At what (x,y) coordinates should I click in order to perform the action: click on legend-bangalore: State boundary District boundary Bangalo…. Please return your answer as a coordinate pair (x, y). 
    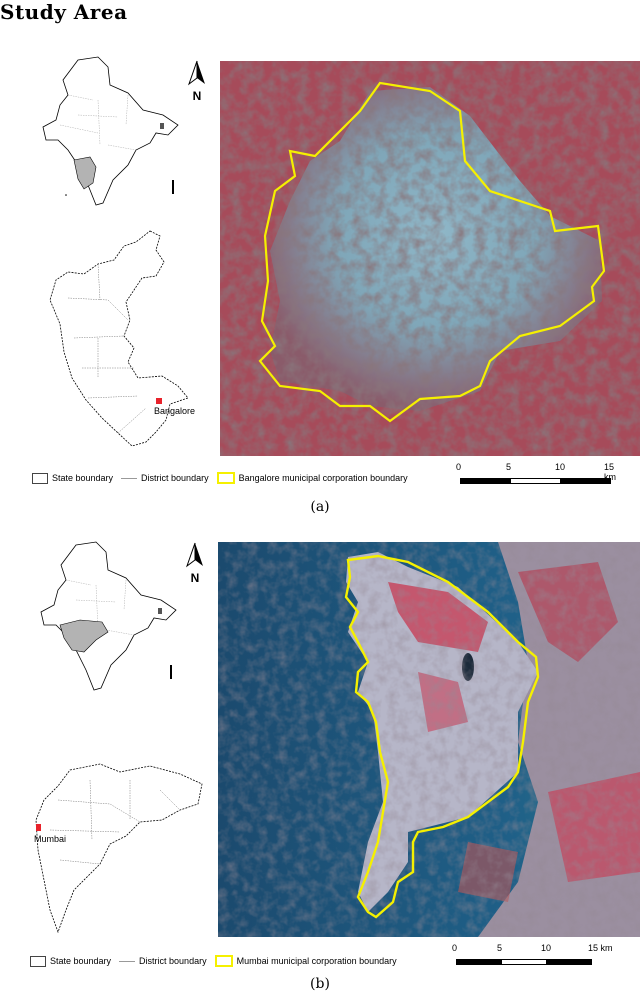
    Looking at the image, I should click on (224, 478).